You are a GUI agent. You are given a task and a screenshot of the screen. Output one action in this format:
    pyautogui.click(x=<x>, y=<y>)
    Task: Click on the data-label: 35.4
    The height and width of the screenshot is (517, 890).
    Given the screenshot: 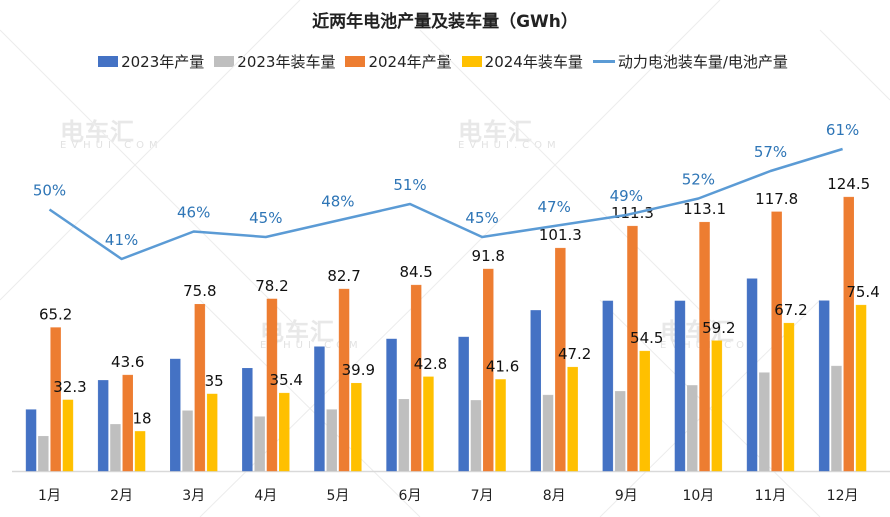 What is the action you would take?
    pyautogui.click(x=286, y=380)
    